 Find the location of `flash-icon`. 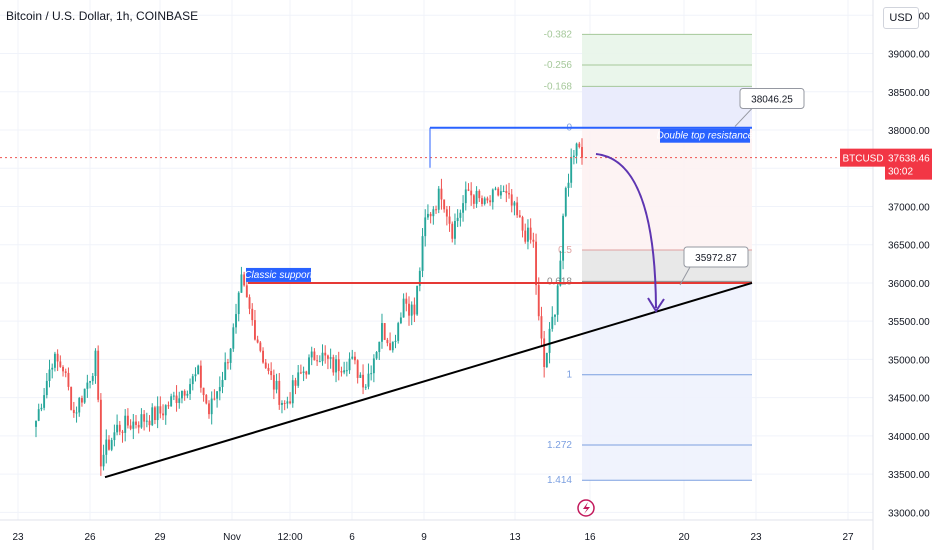

flash-icon is located at coordinates (586, 508).